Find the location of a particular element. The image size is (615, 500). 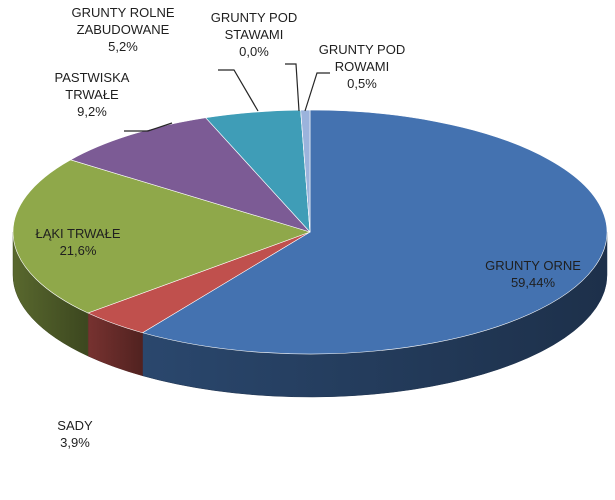

data-label-value: 3,9% is located at coordinates (75, 442).